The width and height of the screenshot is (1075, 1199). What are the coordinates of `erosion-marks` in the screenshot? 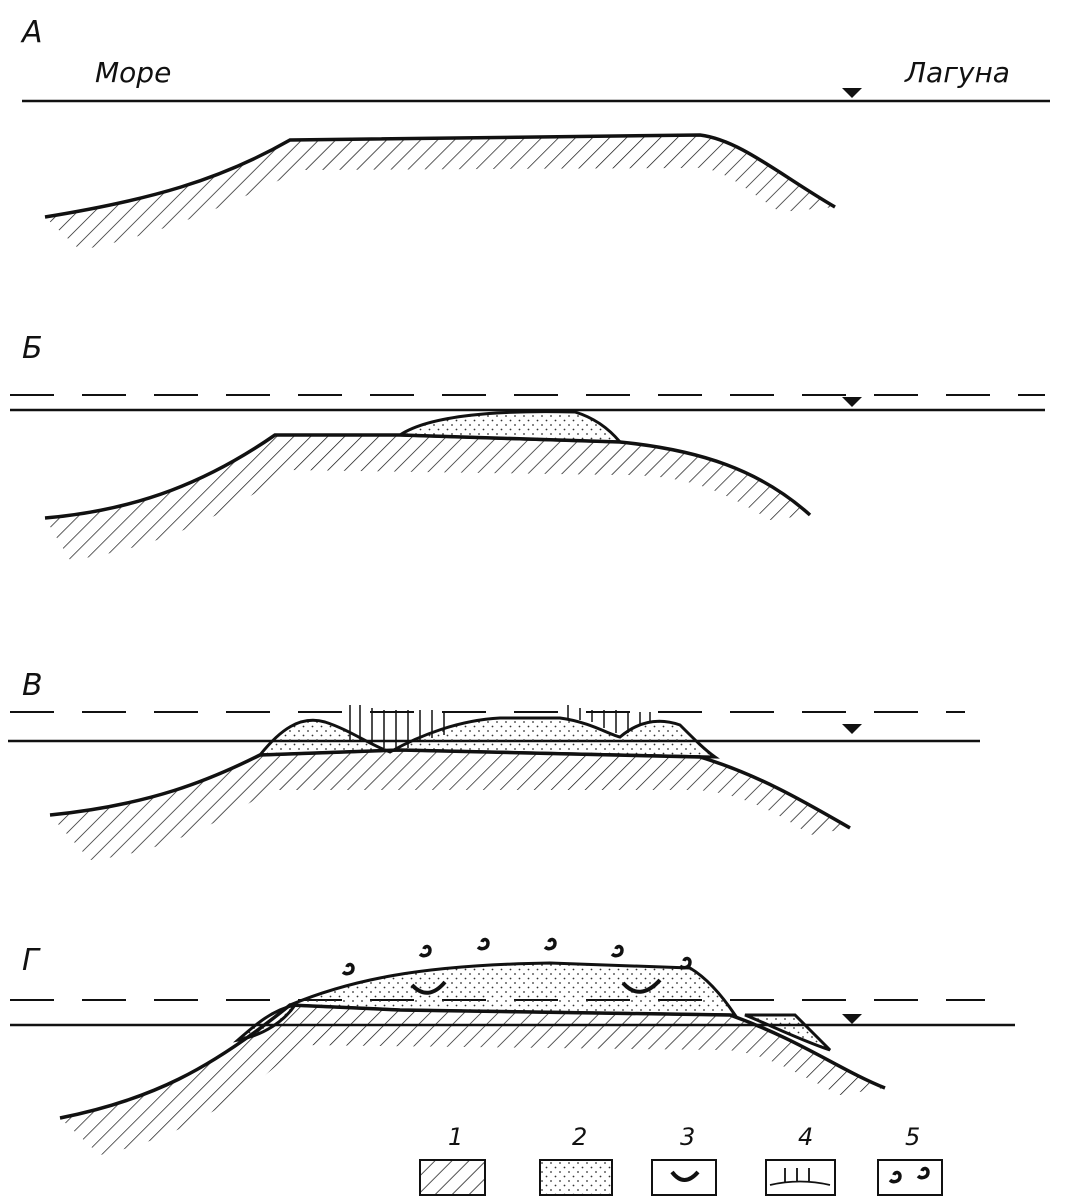 It's located at (500, 727).